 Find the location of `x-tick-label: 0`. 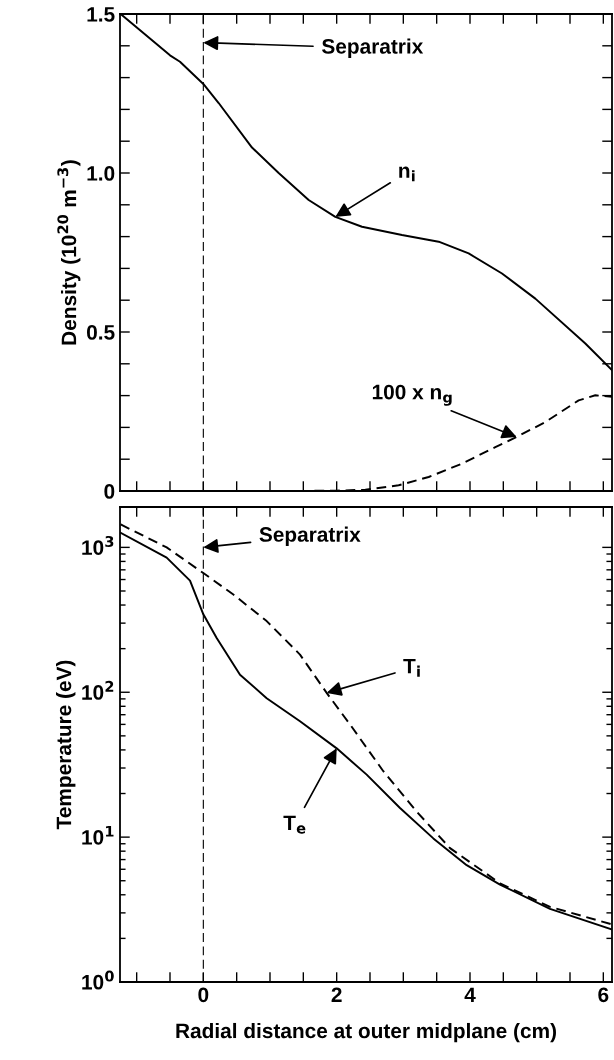

x-tick-label: 0 is located at coordinates (203, 995).